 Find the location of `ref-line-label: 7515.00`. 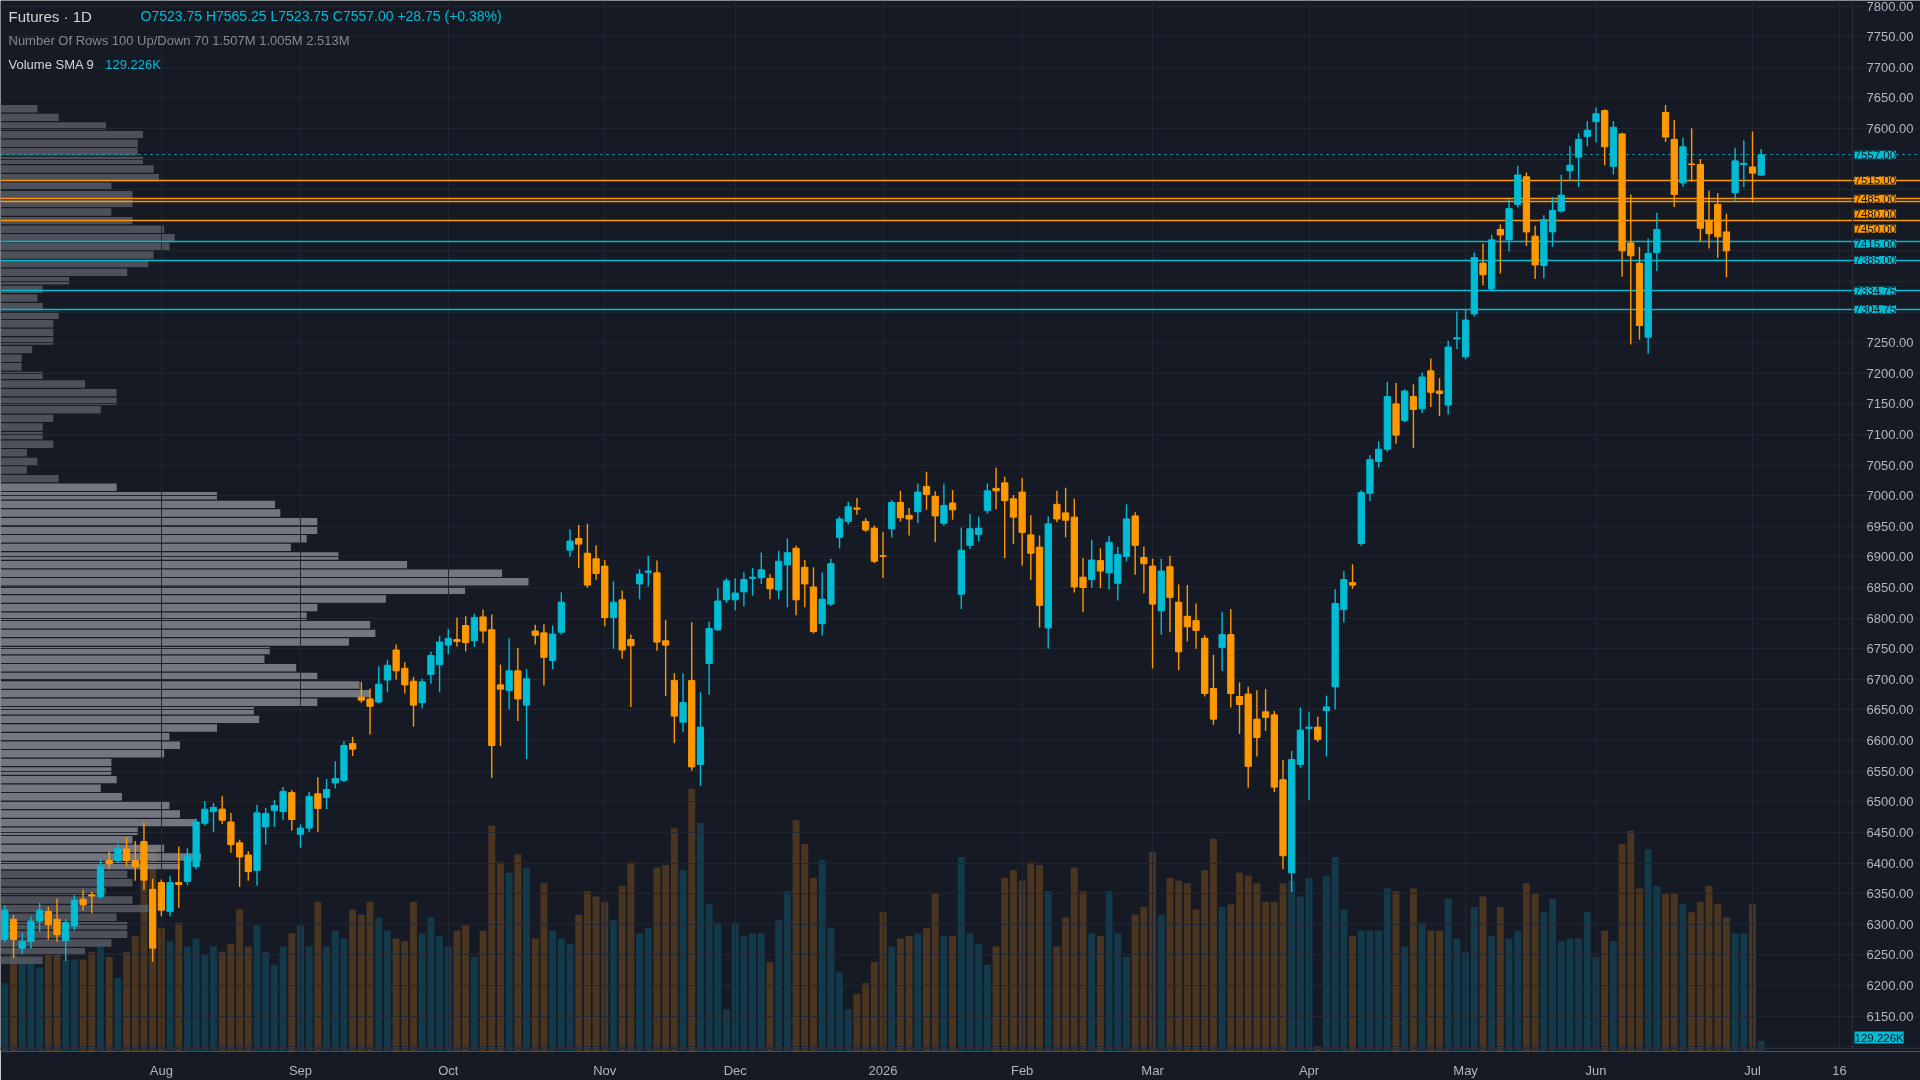

ref-line-label: 7515.00 is located at coordinates (1875, 180).